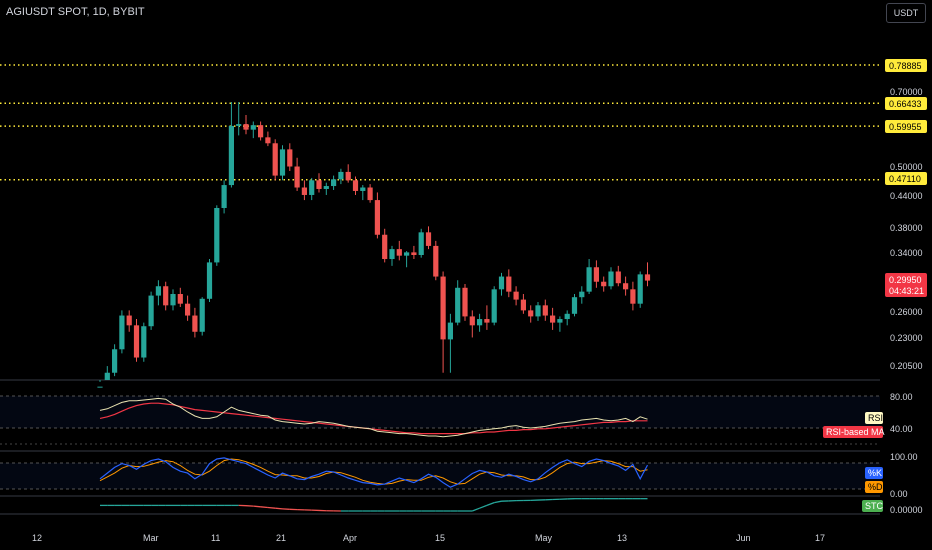  I want to click on stoch-k-line, so click(374, 472).